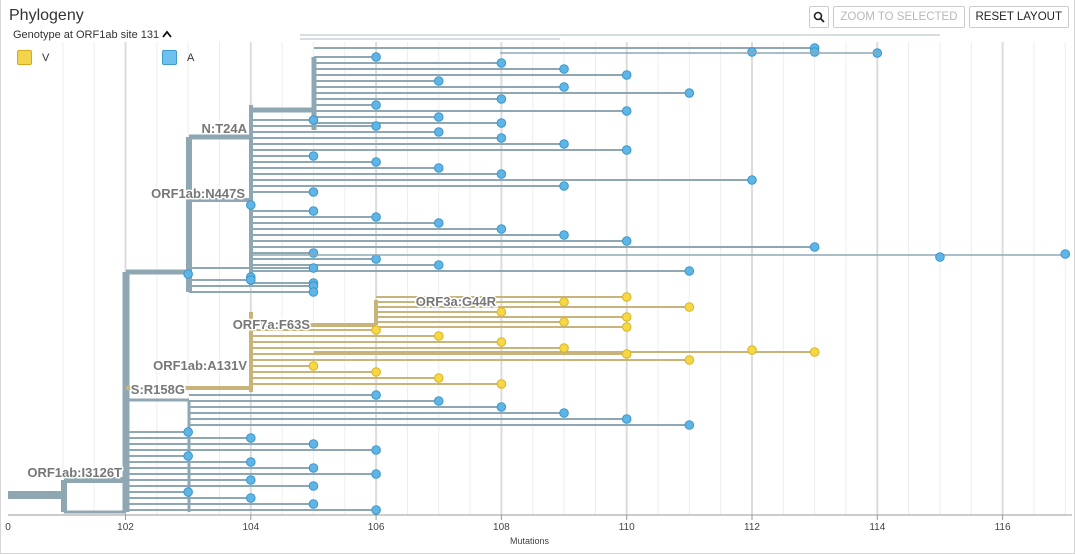 The image size is (1075, 555). I want to click on legend-item-a: A, so click(234, 57).